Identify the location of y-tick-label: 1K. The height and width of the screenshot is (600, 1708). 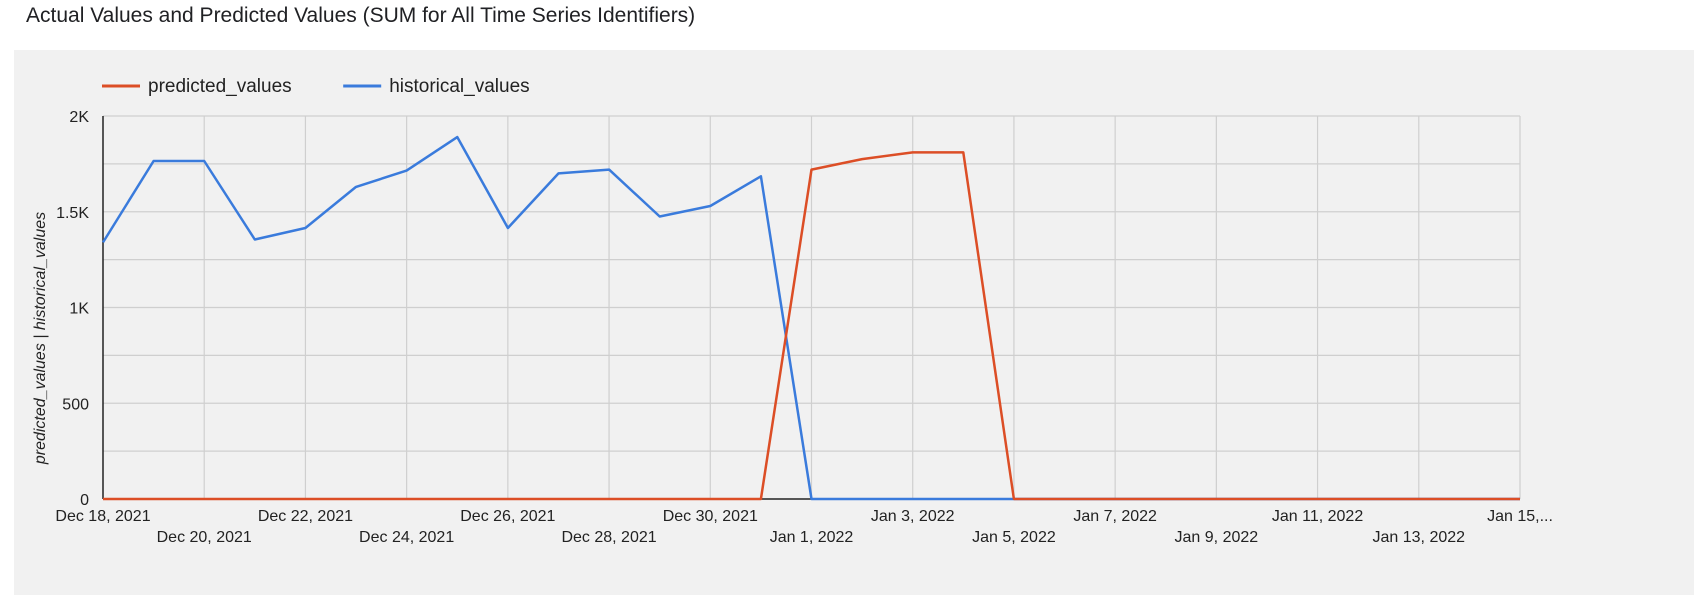
(79, 309).